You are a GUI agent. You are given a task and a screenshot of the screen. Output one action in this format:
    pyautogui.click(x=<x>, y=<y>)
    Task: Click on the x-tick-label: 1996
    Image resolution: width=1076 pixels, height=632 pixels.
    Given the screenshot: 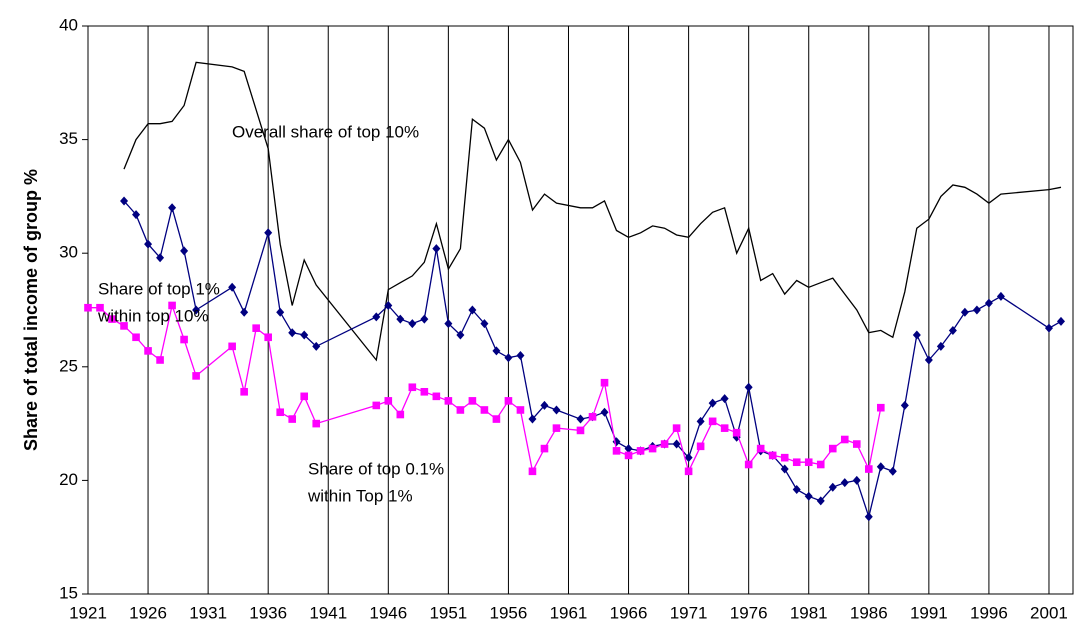 What is the action you would take?
    pyautogui.click(x=989, y=612)
    